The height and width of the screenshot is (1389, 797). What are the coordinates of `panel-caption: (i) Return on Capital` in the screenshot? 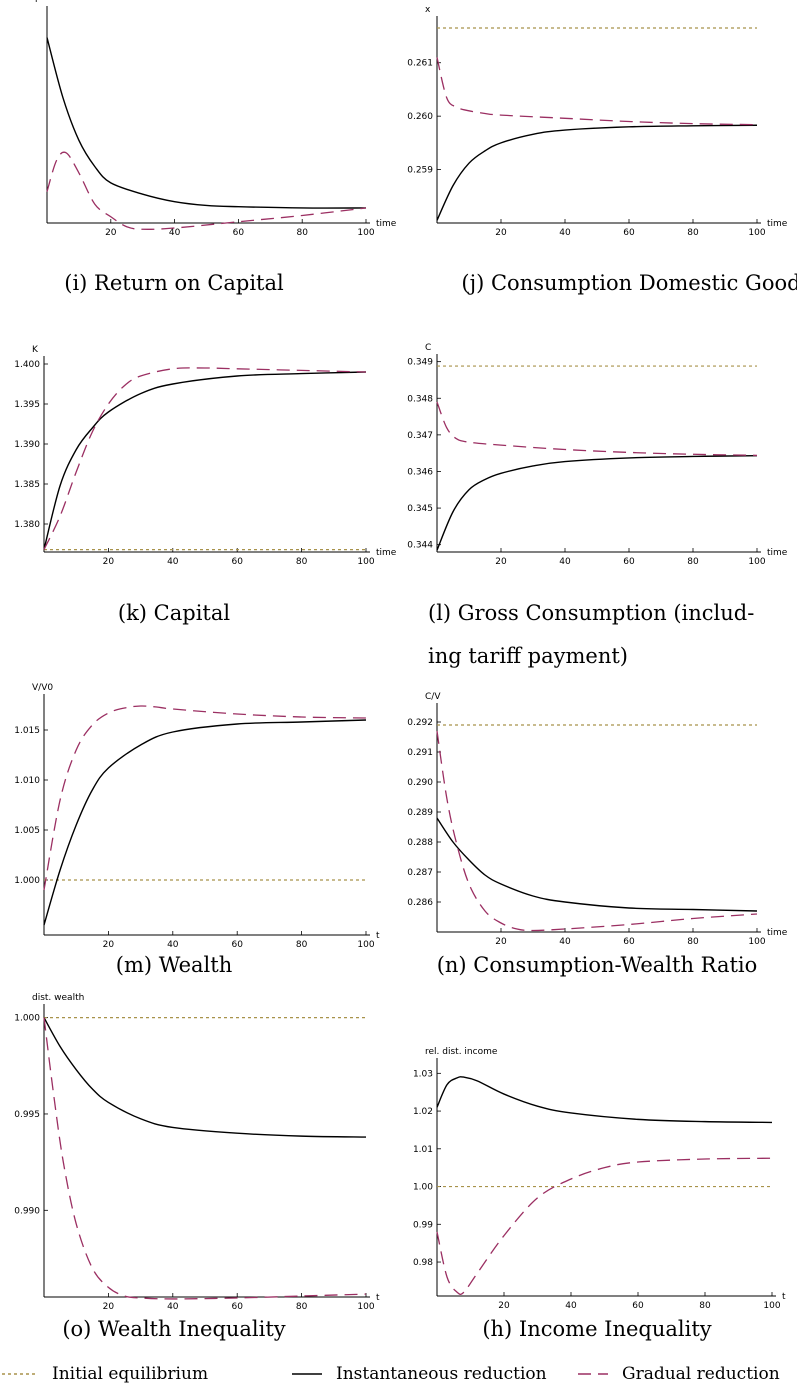 It's located at (174, 283).